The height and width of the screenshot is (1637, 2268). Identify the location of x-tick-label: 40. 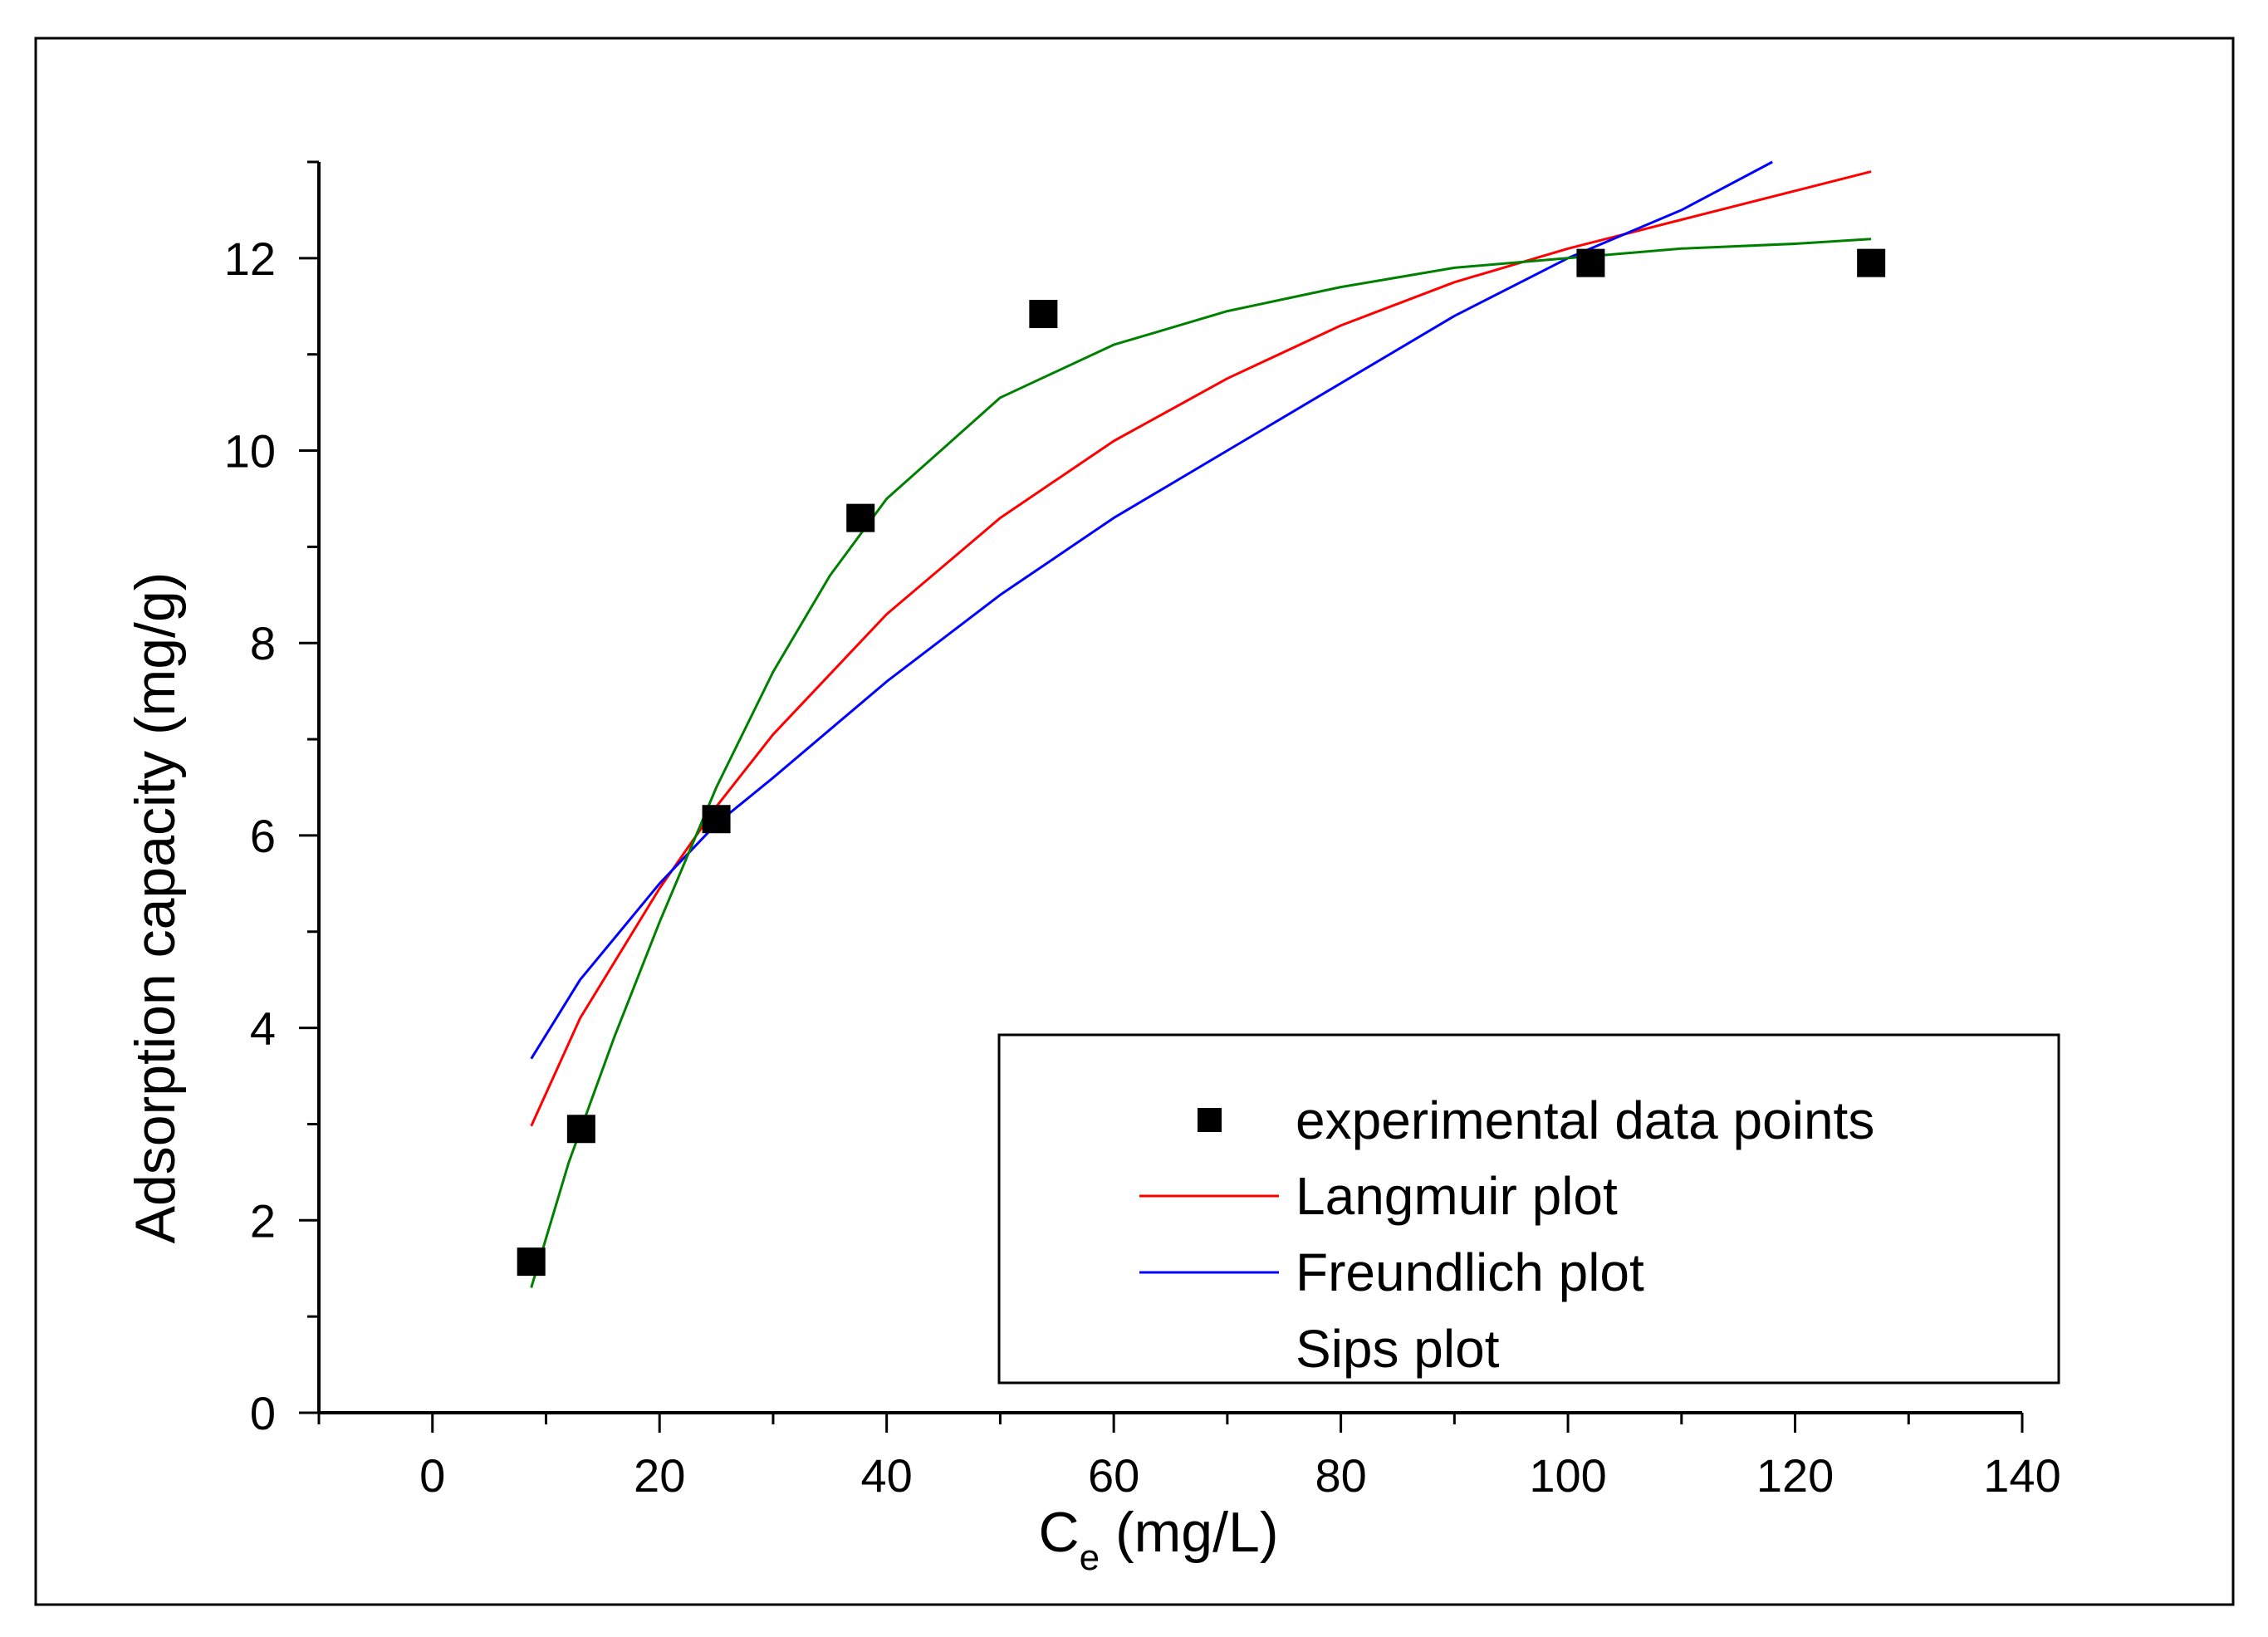
(887, 1475).